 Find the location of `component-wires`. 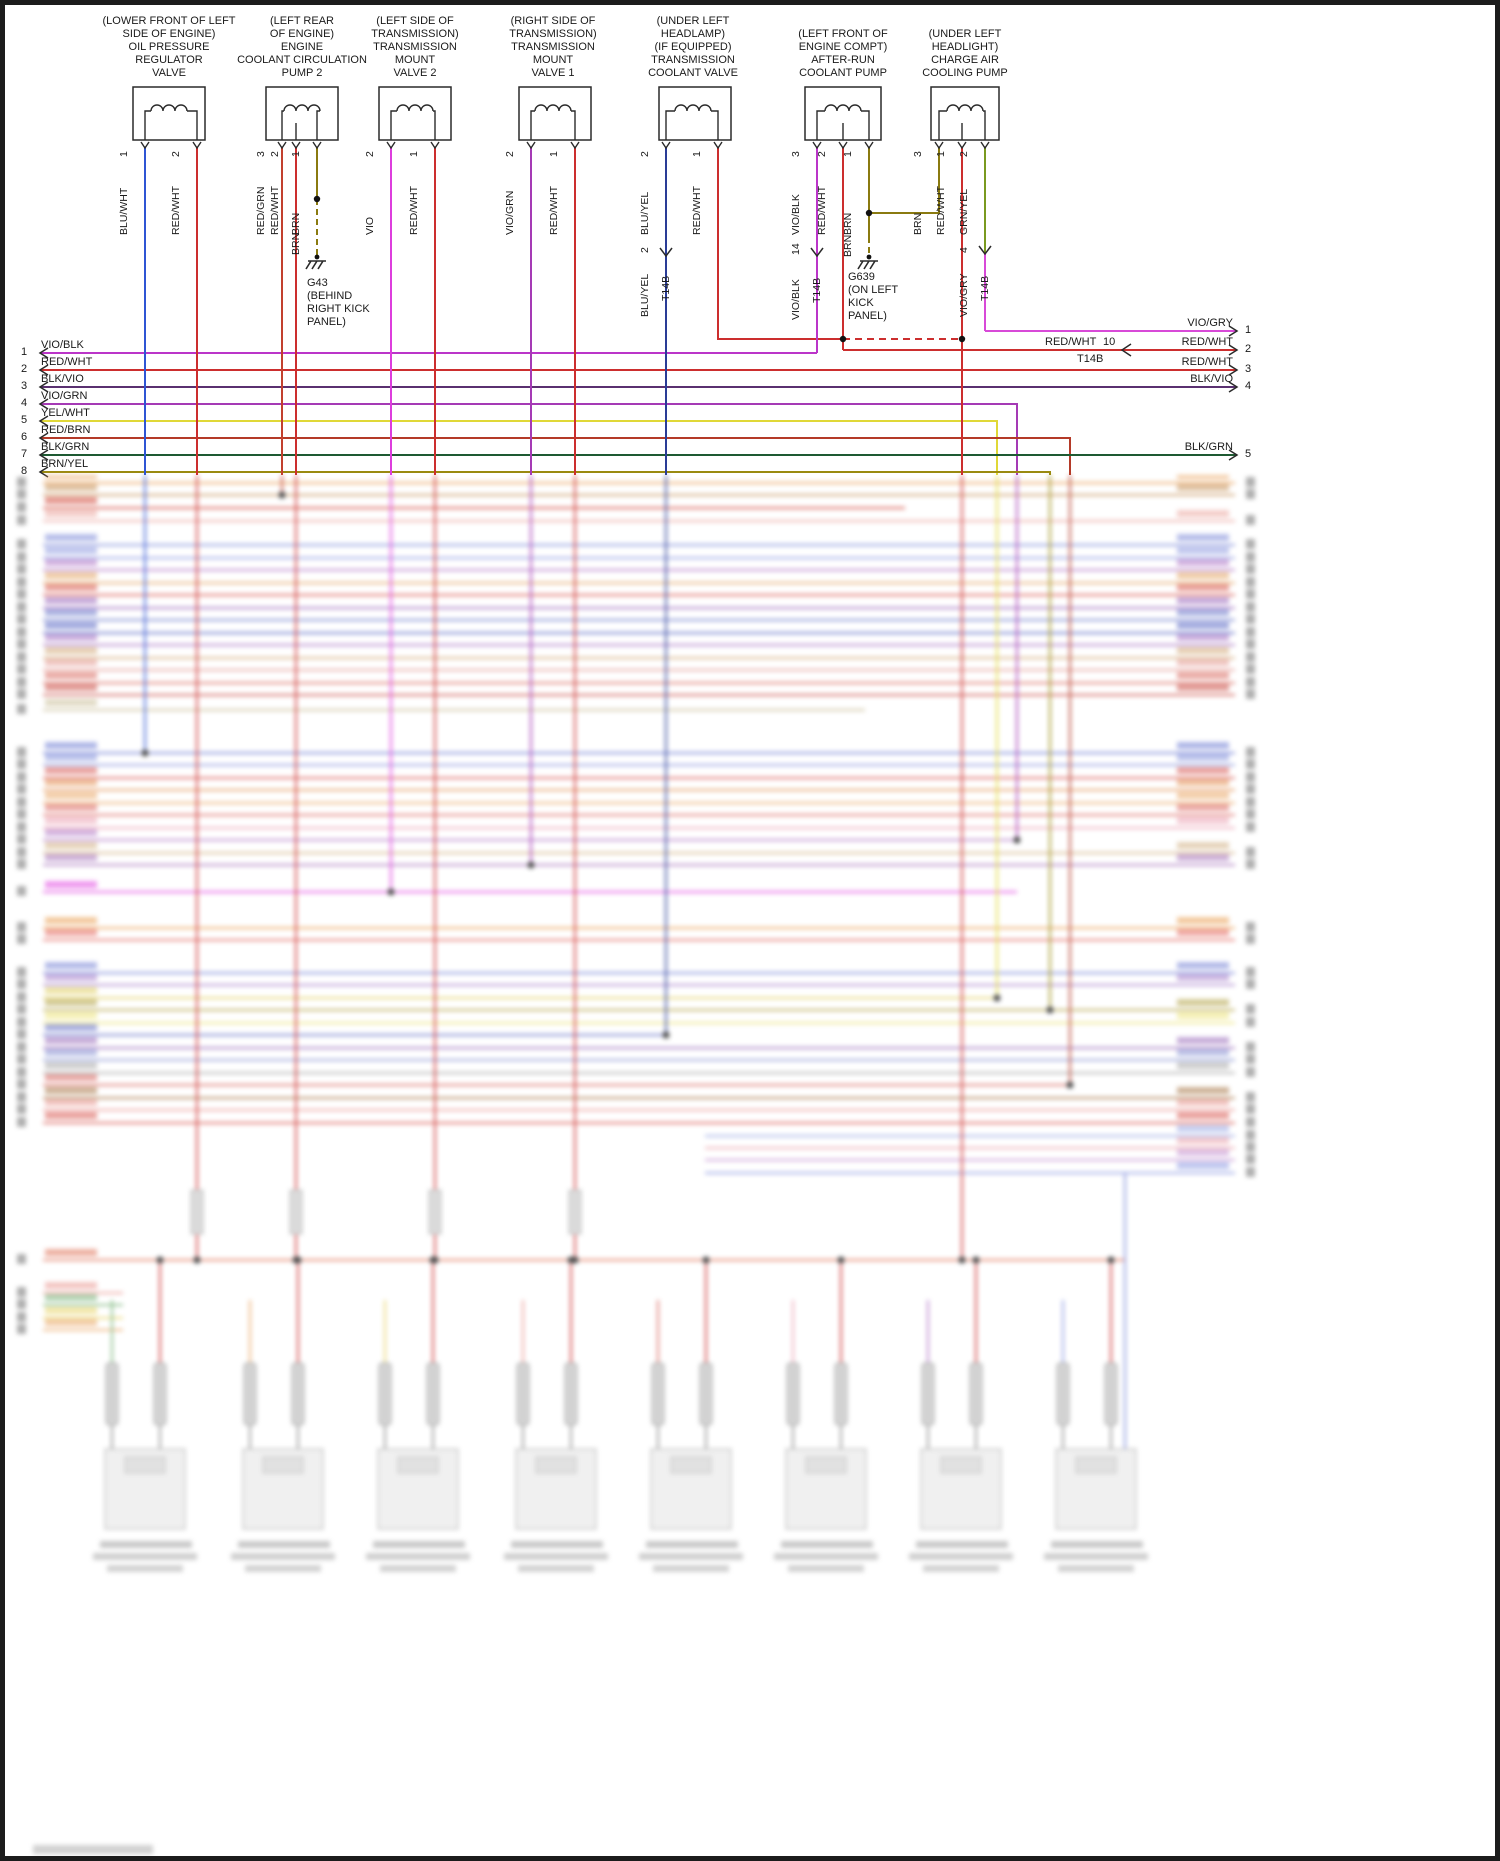

component-wires is located at coordinates (565, 311).